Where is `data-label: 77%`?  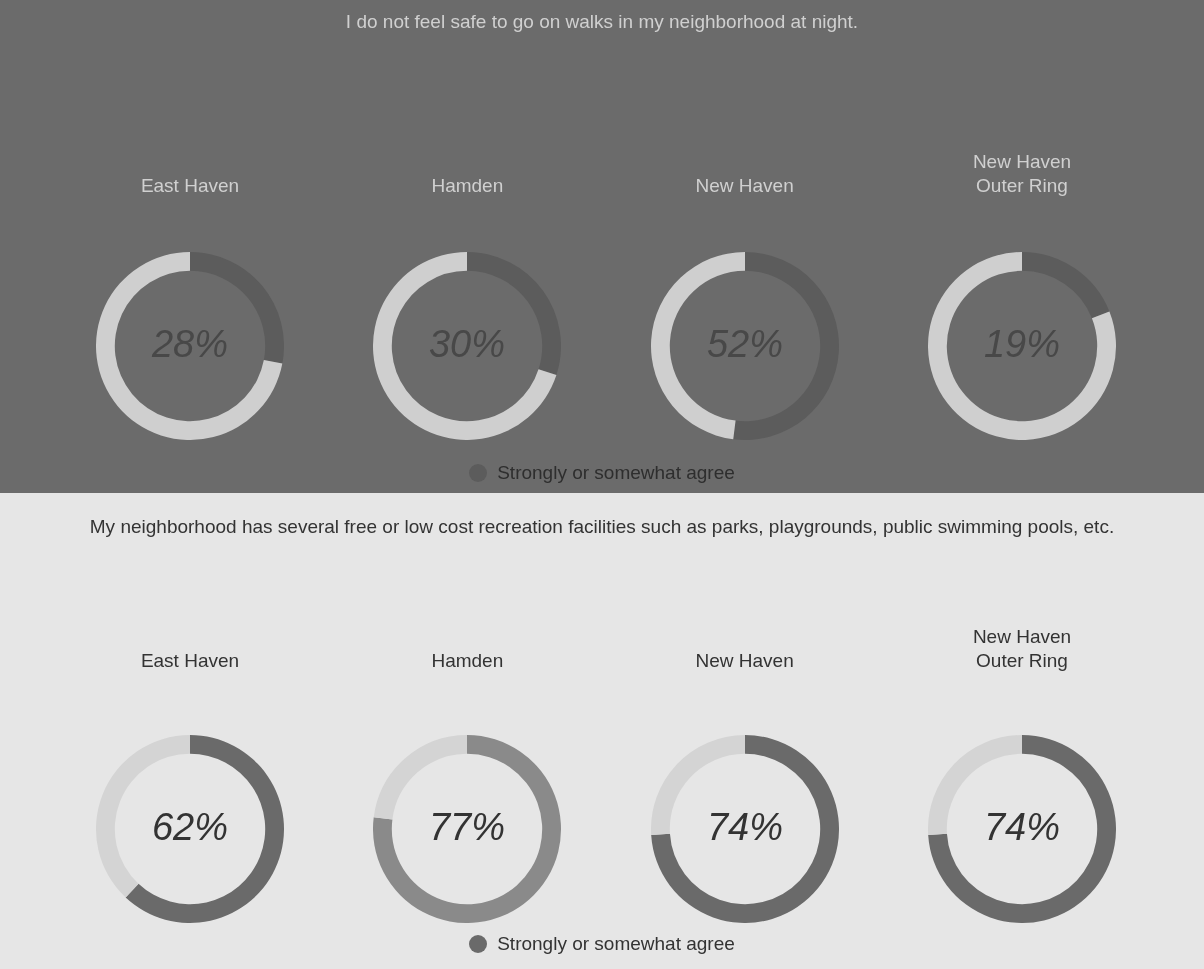
data-label: 77% is located at coordinates (467, 826).